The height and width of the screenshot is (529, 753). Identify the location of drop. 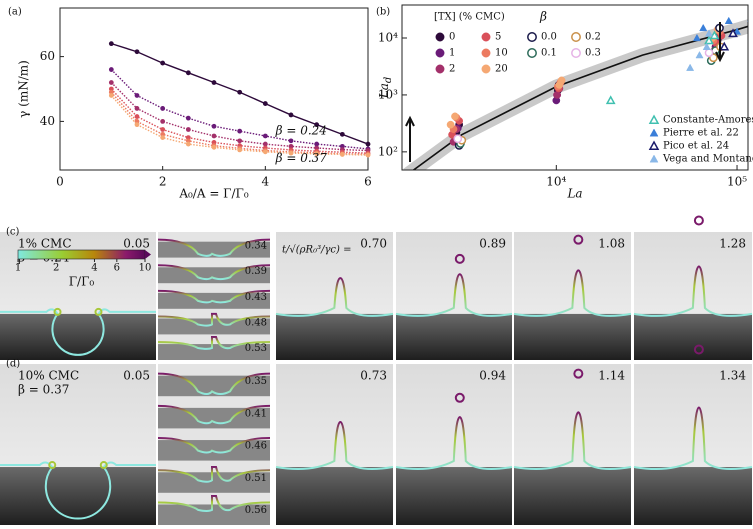
(578, 373).